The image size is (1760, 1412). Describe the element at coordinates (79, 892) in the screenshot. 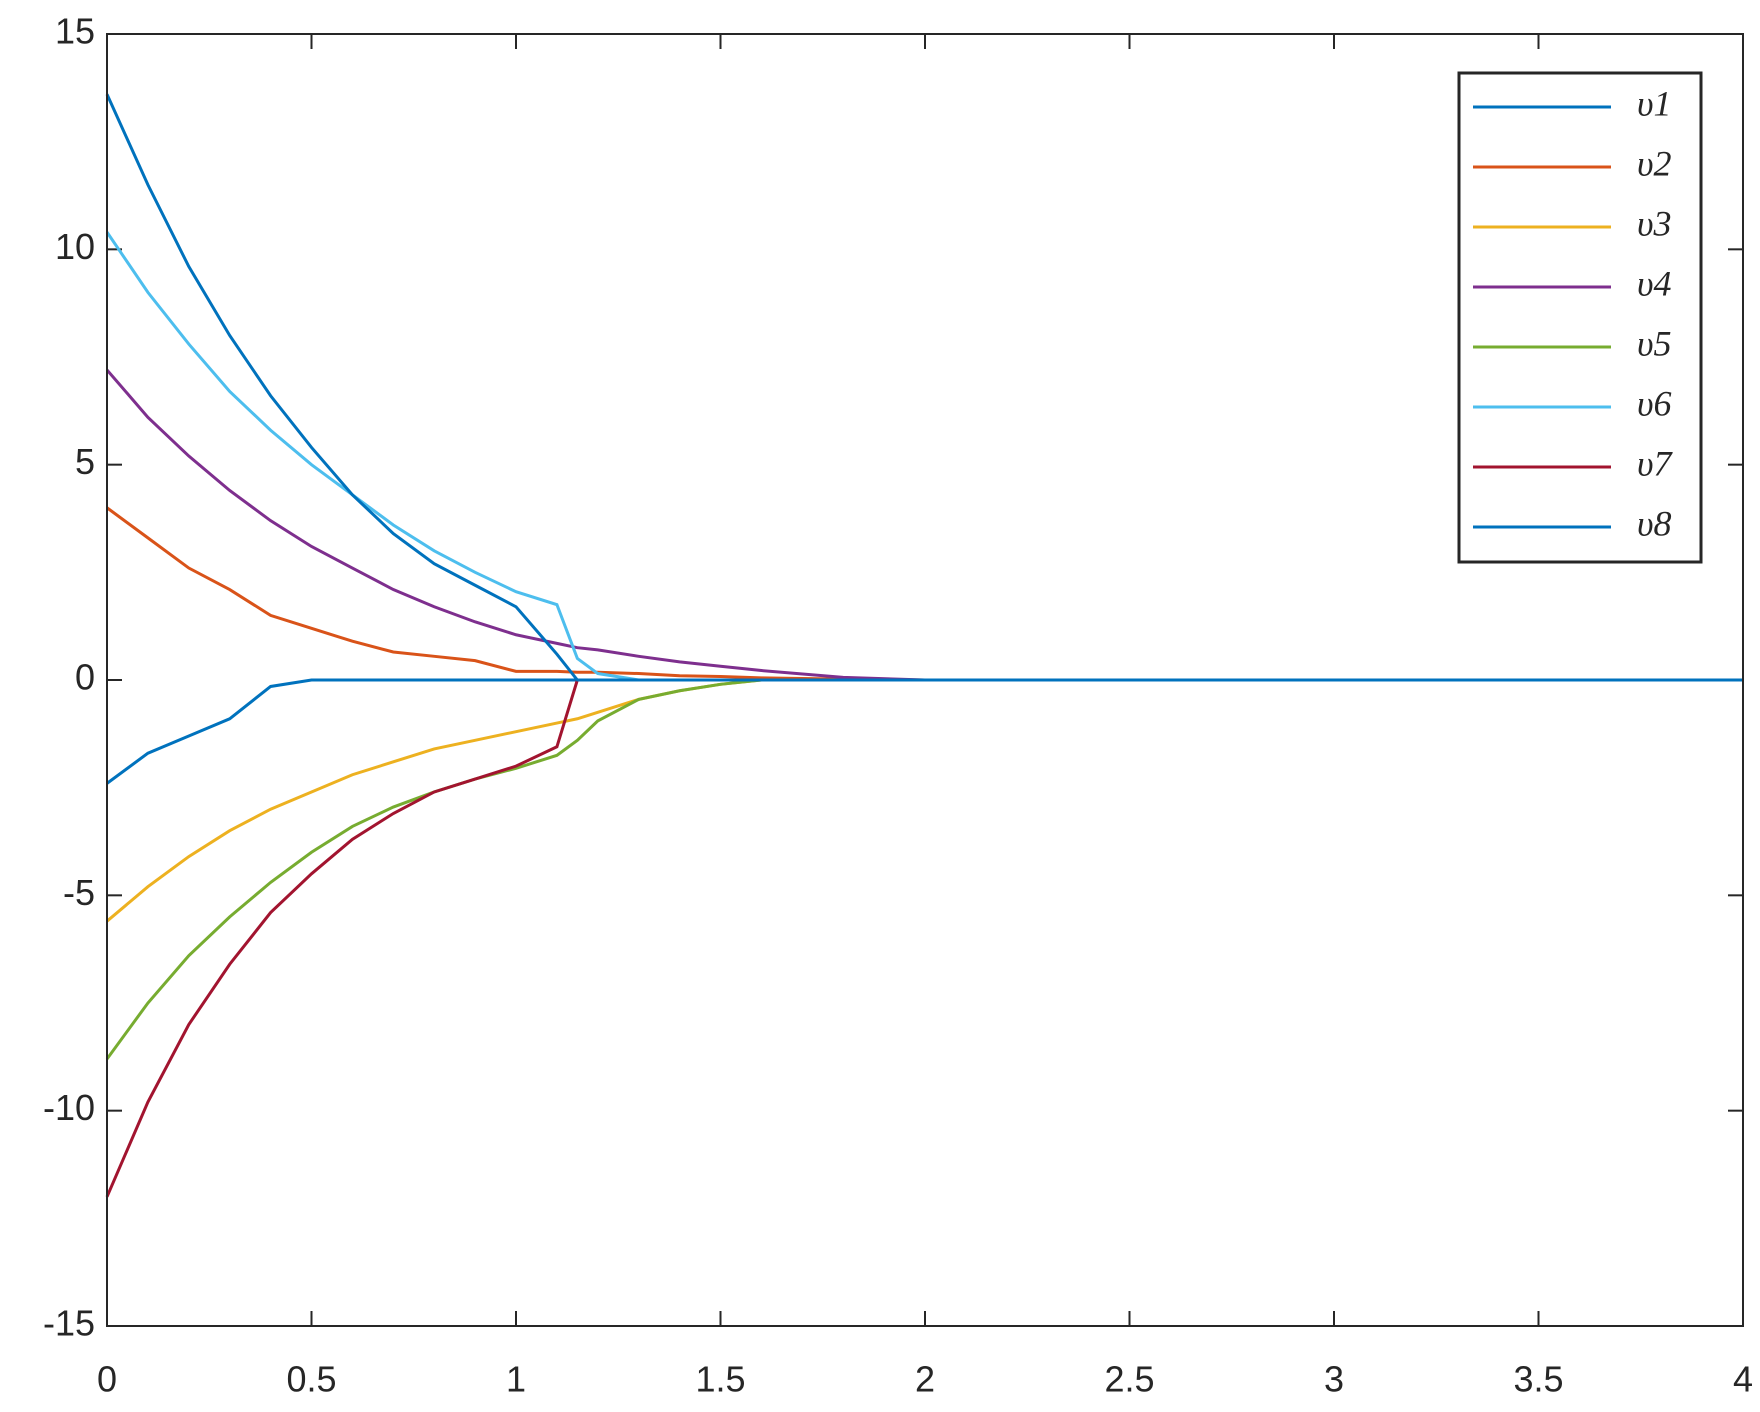

I see `y-tick-label: -5` at that location.